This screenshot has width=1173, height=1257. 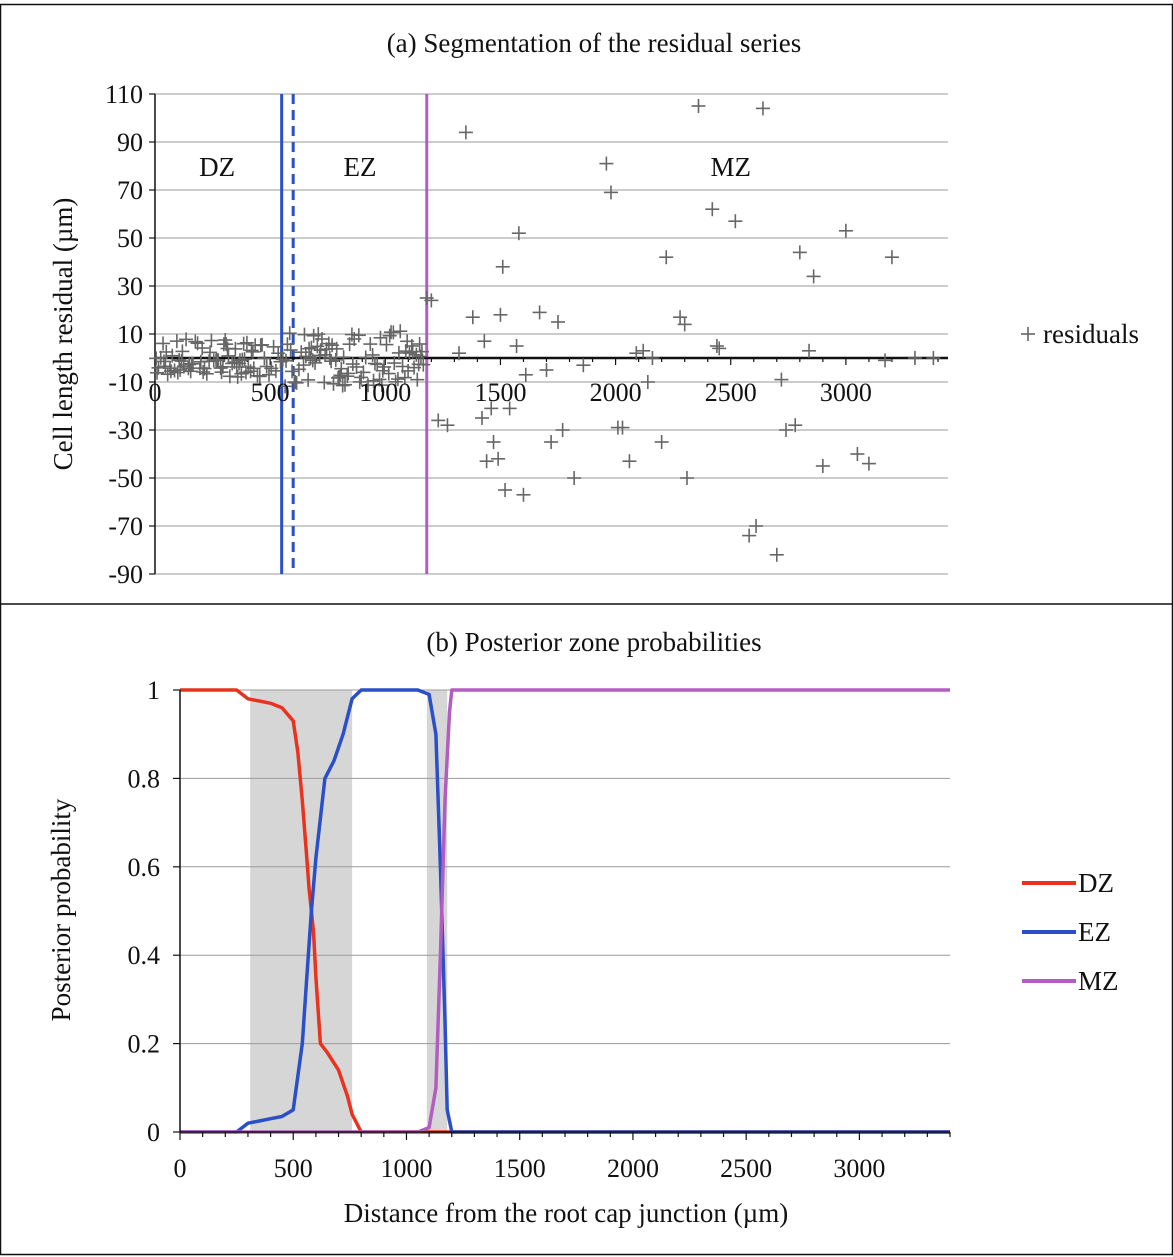 What do you see at coordinates (406, 1168) in the screenshot?
I see `b-x-tick-label: 1000` at bounding box center [406, 1168].